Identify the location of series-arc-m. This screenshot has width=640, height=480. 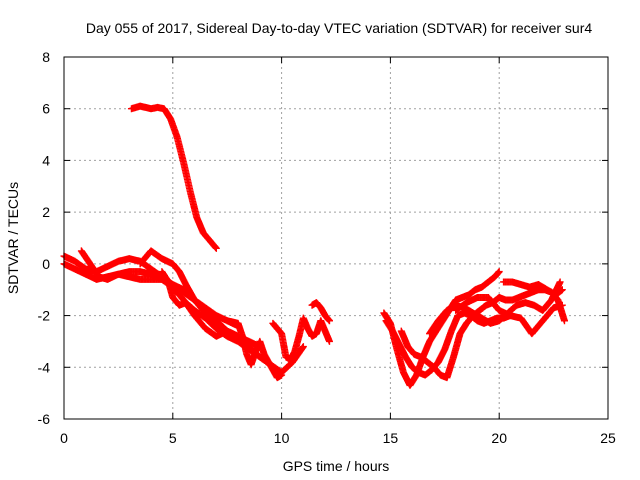
(509, 315).